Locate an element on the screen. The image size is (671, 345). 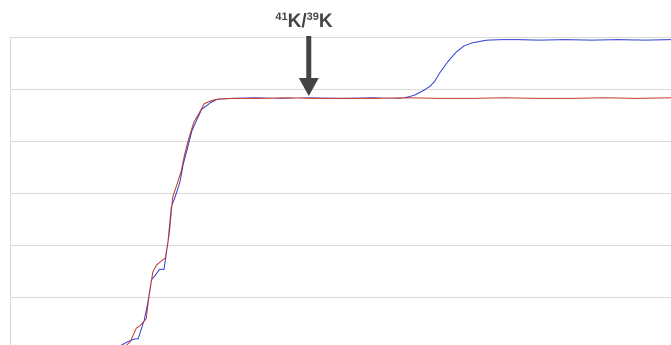
isotope-a-mass: 41 is located at coordinates (281, 17).